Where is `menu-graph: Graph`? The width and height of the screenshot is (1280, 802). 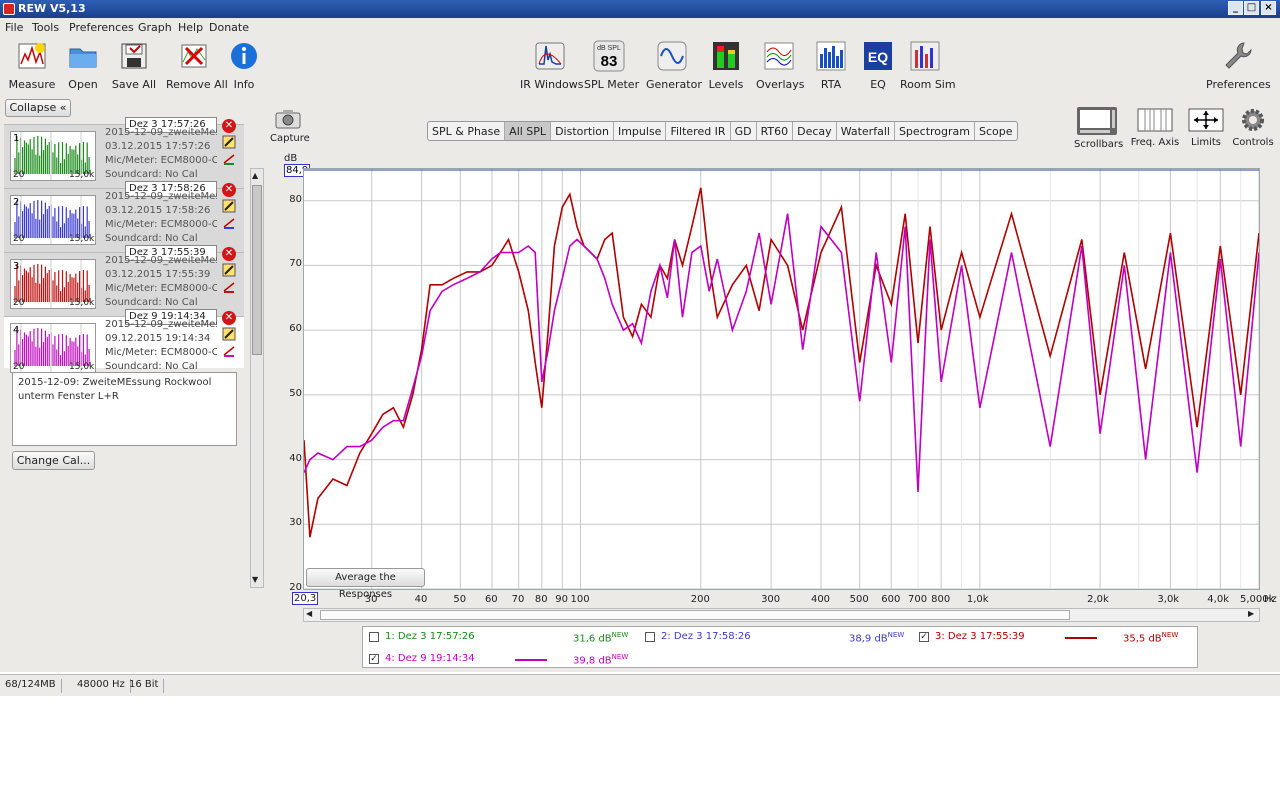
menu-graph: Graph is located at coordinates (155, 27).